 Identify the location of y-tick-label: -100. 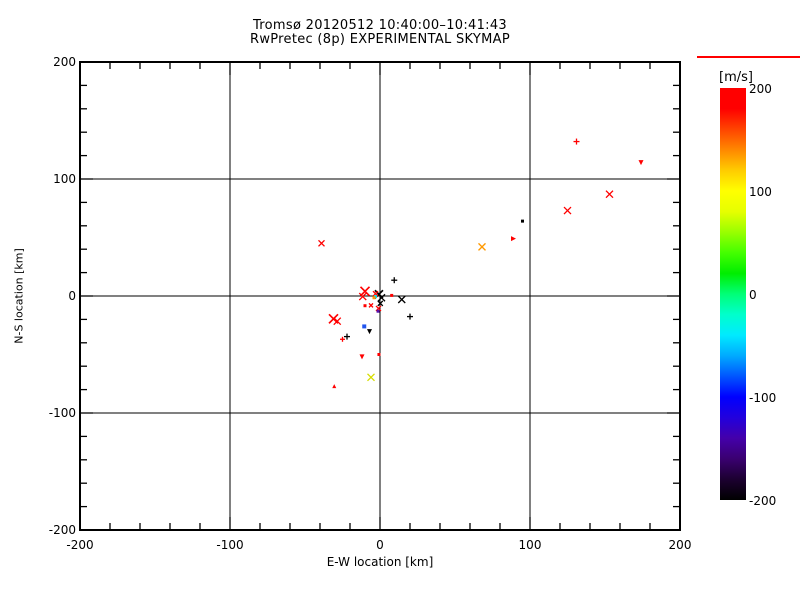
(62, 413).